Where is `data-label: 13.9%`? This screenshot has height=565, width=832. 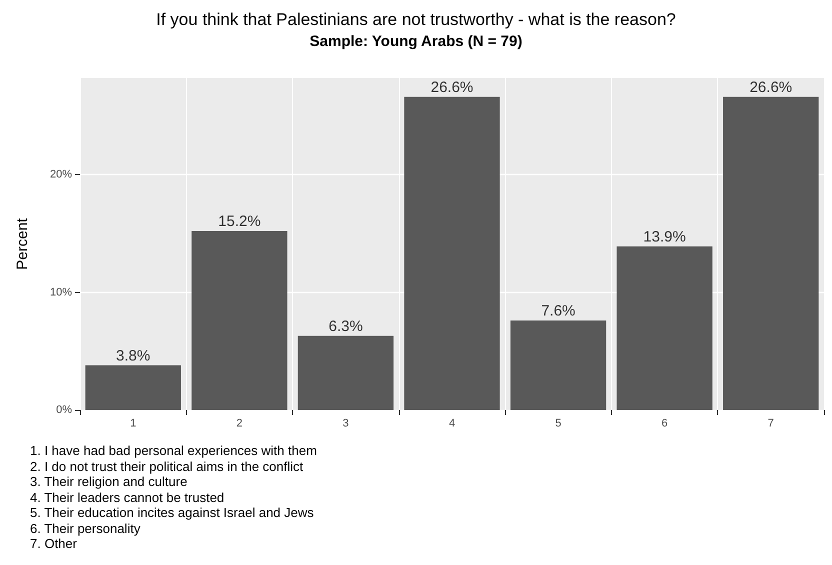
data-label: 13.9% is located at coordinates (664, 237).